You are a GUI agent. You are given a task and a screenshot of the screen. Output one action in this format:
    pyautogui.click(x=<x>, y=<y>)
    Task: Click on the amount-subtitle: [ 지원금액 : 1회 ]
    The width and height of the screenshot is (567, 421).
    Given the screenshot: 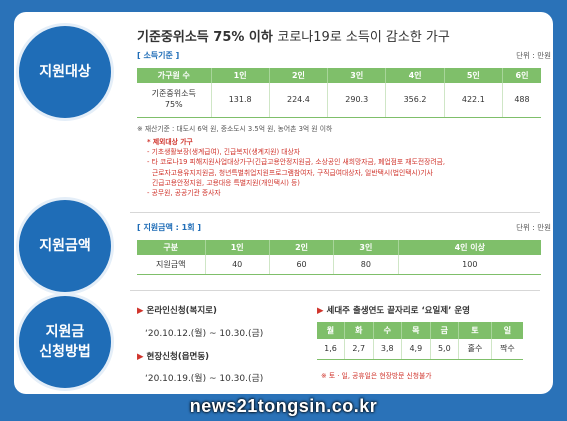 What is the action you would take?
    pyautogui.click(x=169, y=227)
    